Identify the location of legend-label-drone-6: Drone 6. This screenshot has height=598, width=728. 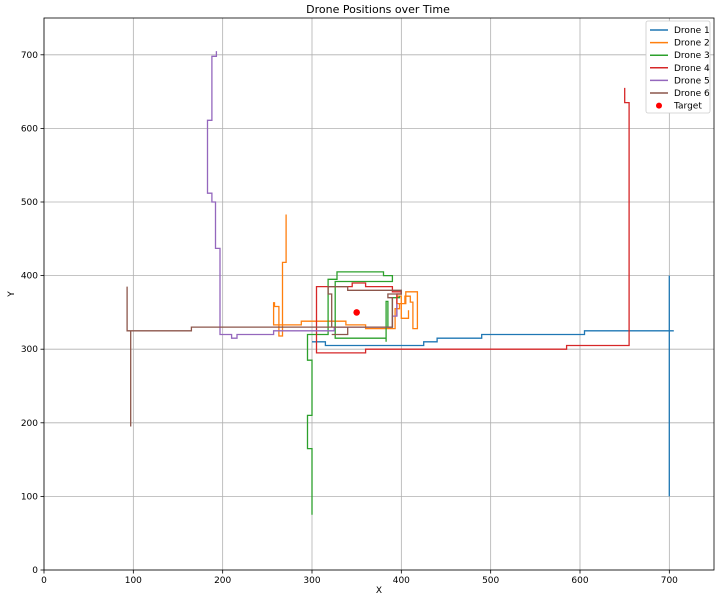
(692, 94).